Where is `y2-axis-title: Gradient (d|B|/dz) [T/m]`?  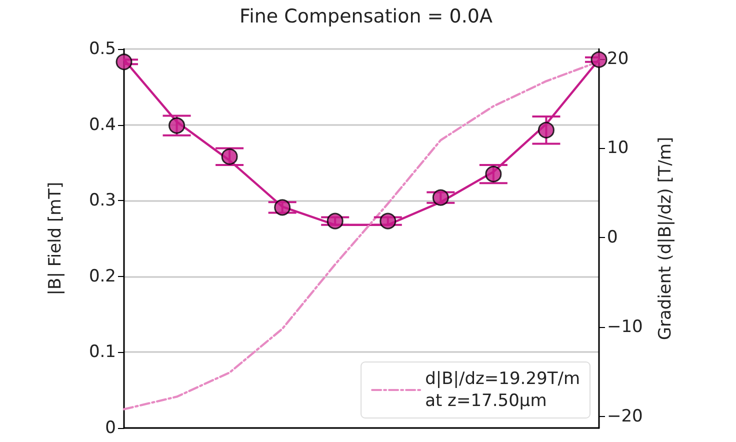 y2-axis-title: Gradient (d|B|/dz) [T/m] is located at coordinates (666, 238).